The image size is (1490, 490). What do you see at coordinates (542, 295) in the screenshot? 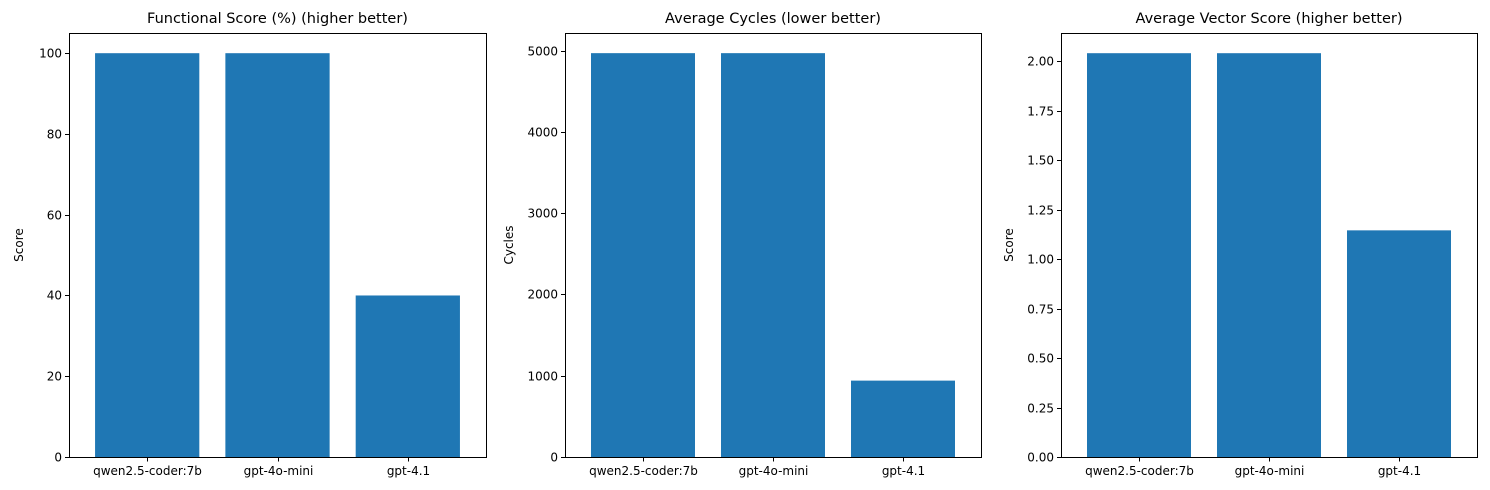
I see `y-tick-label: 2000` at bounding box center [542, 295].